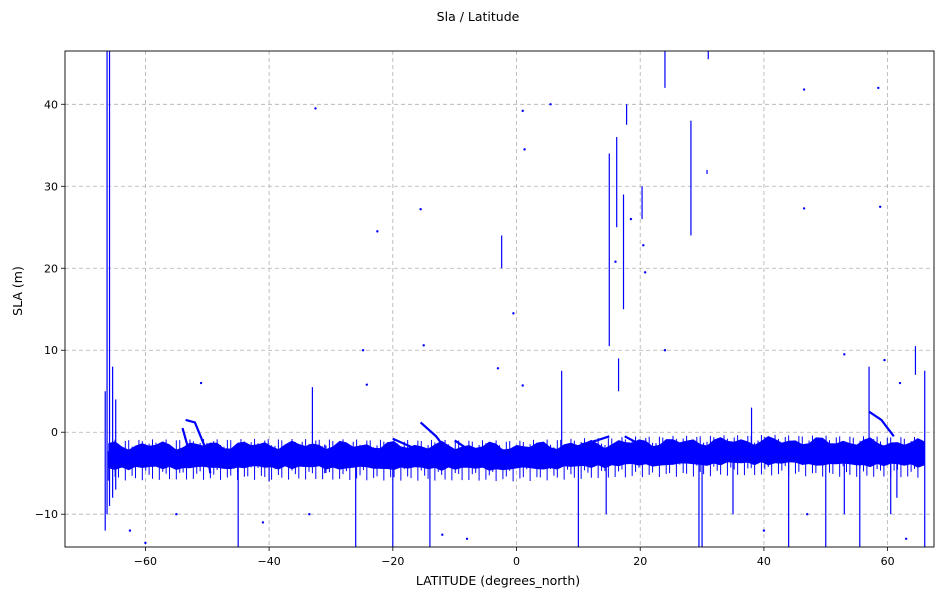  Describe the element at coordinates (764, 561) in the screenshot. I see `x-tick-label: 40` at that location.